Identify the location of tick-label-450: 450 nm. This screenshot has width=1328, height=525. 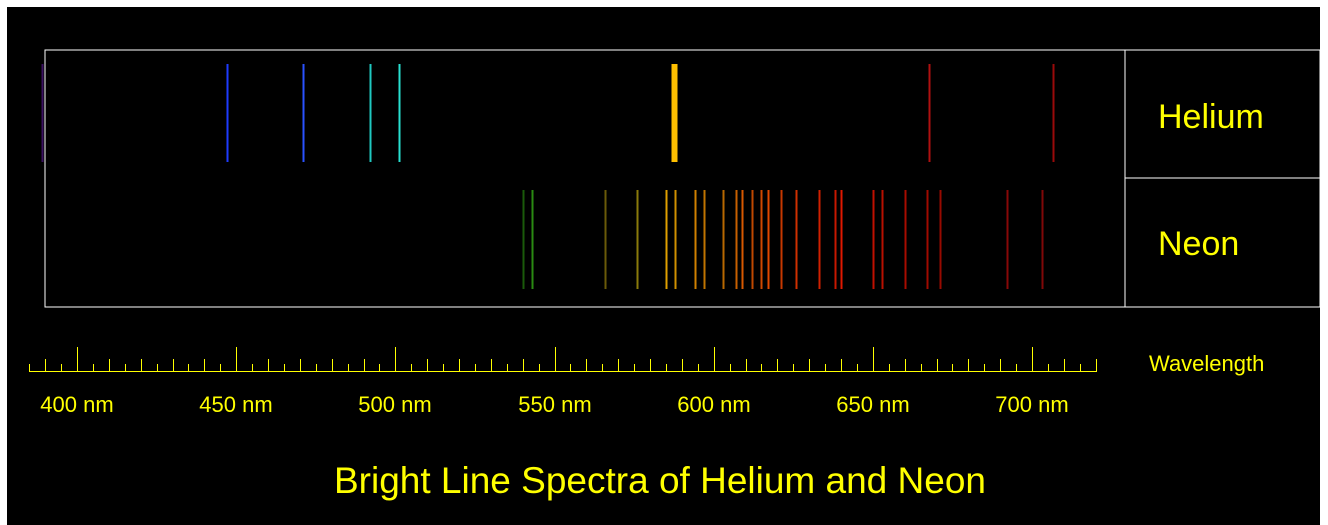
(235, 404).